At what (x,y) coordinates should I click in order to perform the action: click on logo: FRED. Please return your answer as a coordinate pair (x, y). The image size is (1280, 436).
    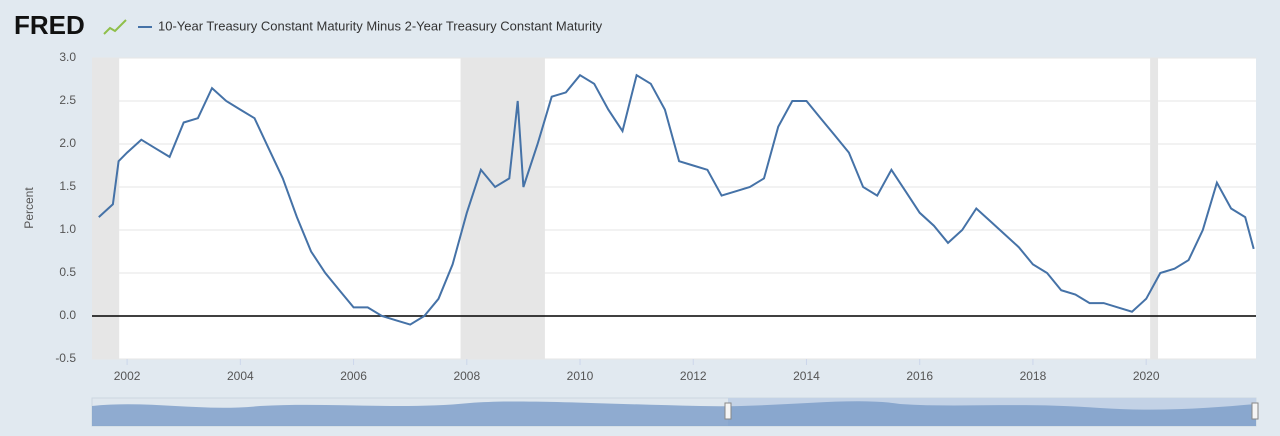
    Looking at the image, I should click on (49, 25).